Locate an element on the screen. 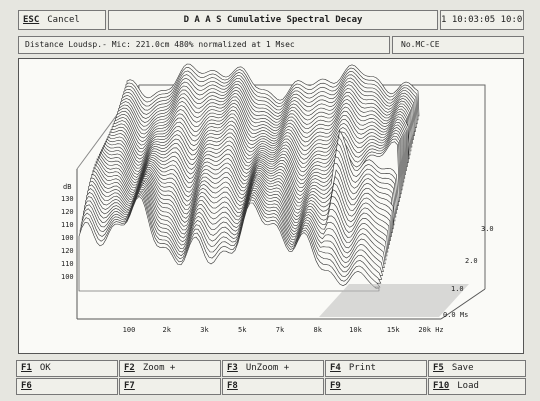 The image size is (540, 401). x-axis-tick-label: 7k is located at coordinates (280, 330).